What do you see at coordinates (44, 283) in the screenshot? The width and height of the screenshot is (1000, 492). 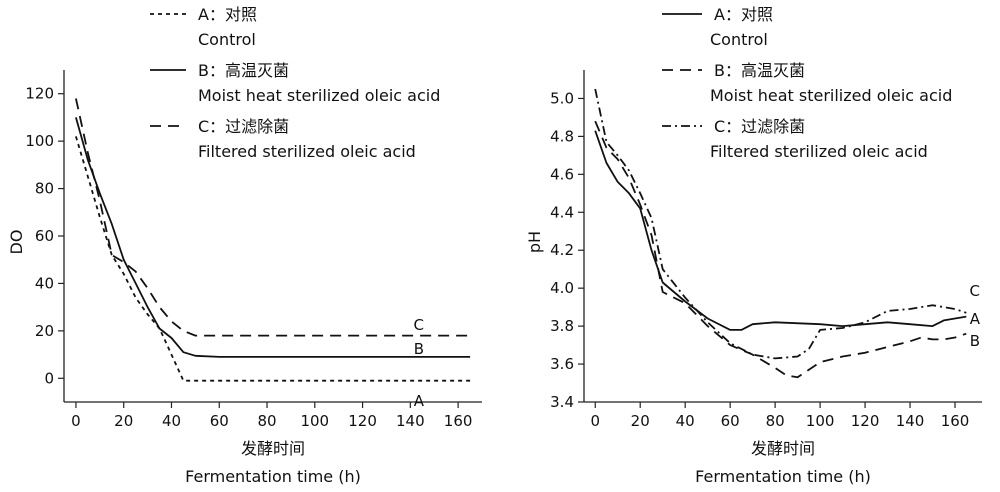 I see `y-tick-label: 40` at bounding box center [44, 283].